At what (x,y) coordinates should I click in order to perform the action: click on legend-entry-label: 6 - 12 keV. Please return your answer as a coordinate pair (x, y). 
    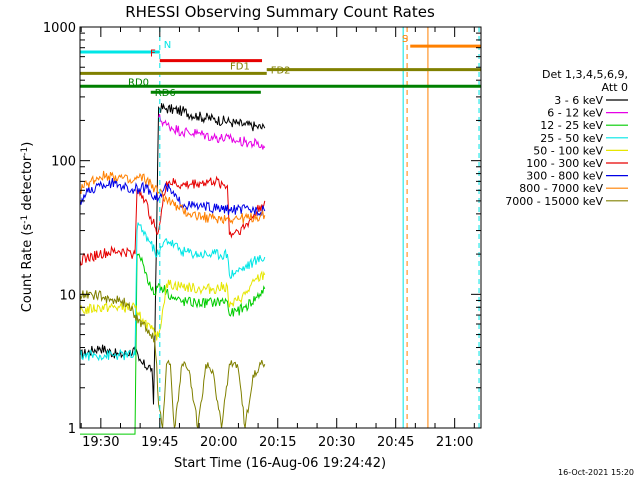
    Looking at the image, I should click on (575, 113).